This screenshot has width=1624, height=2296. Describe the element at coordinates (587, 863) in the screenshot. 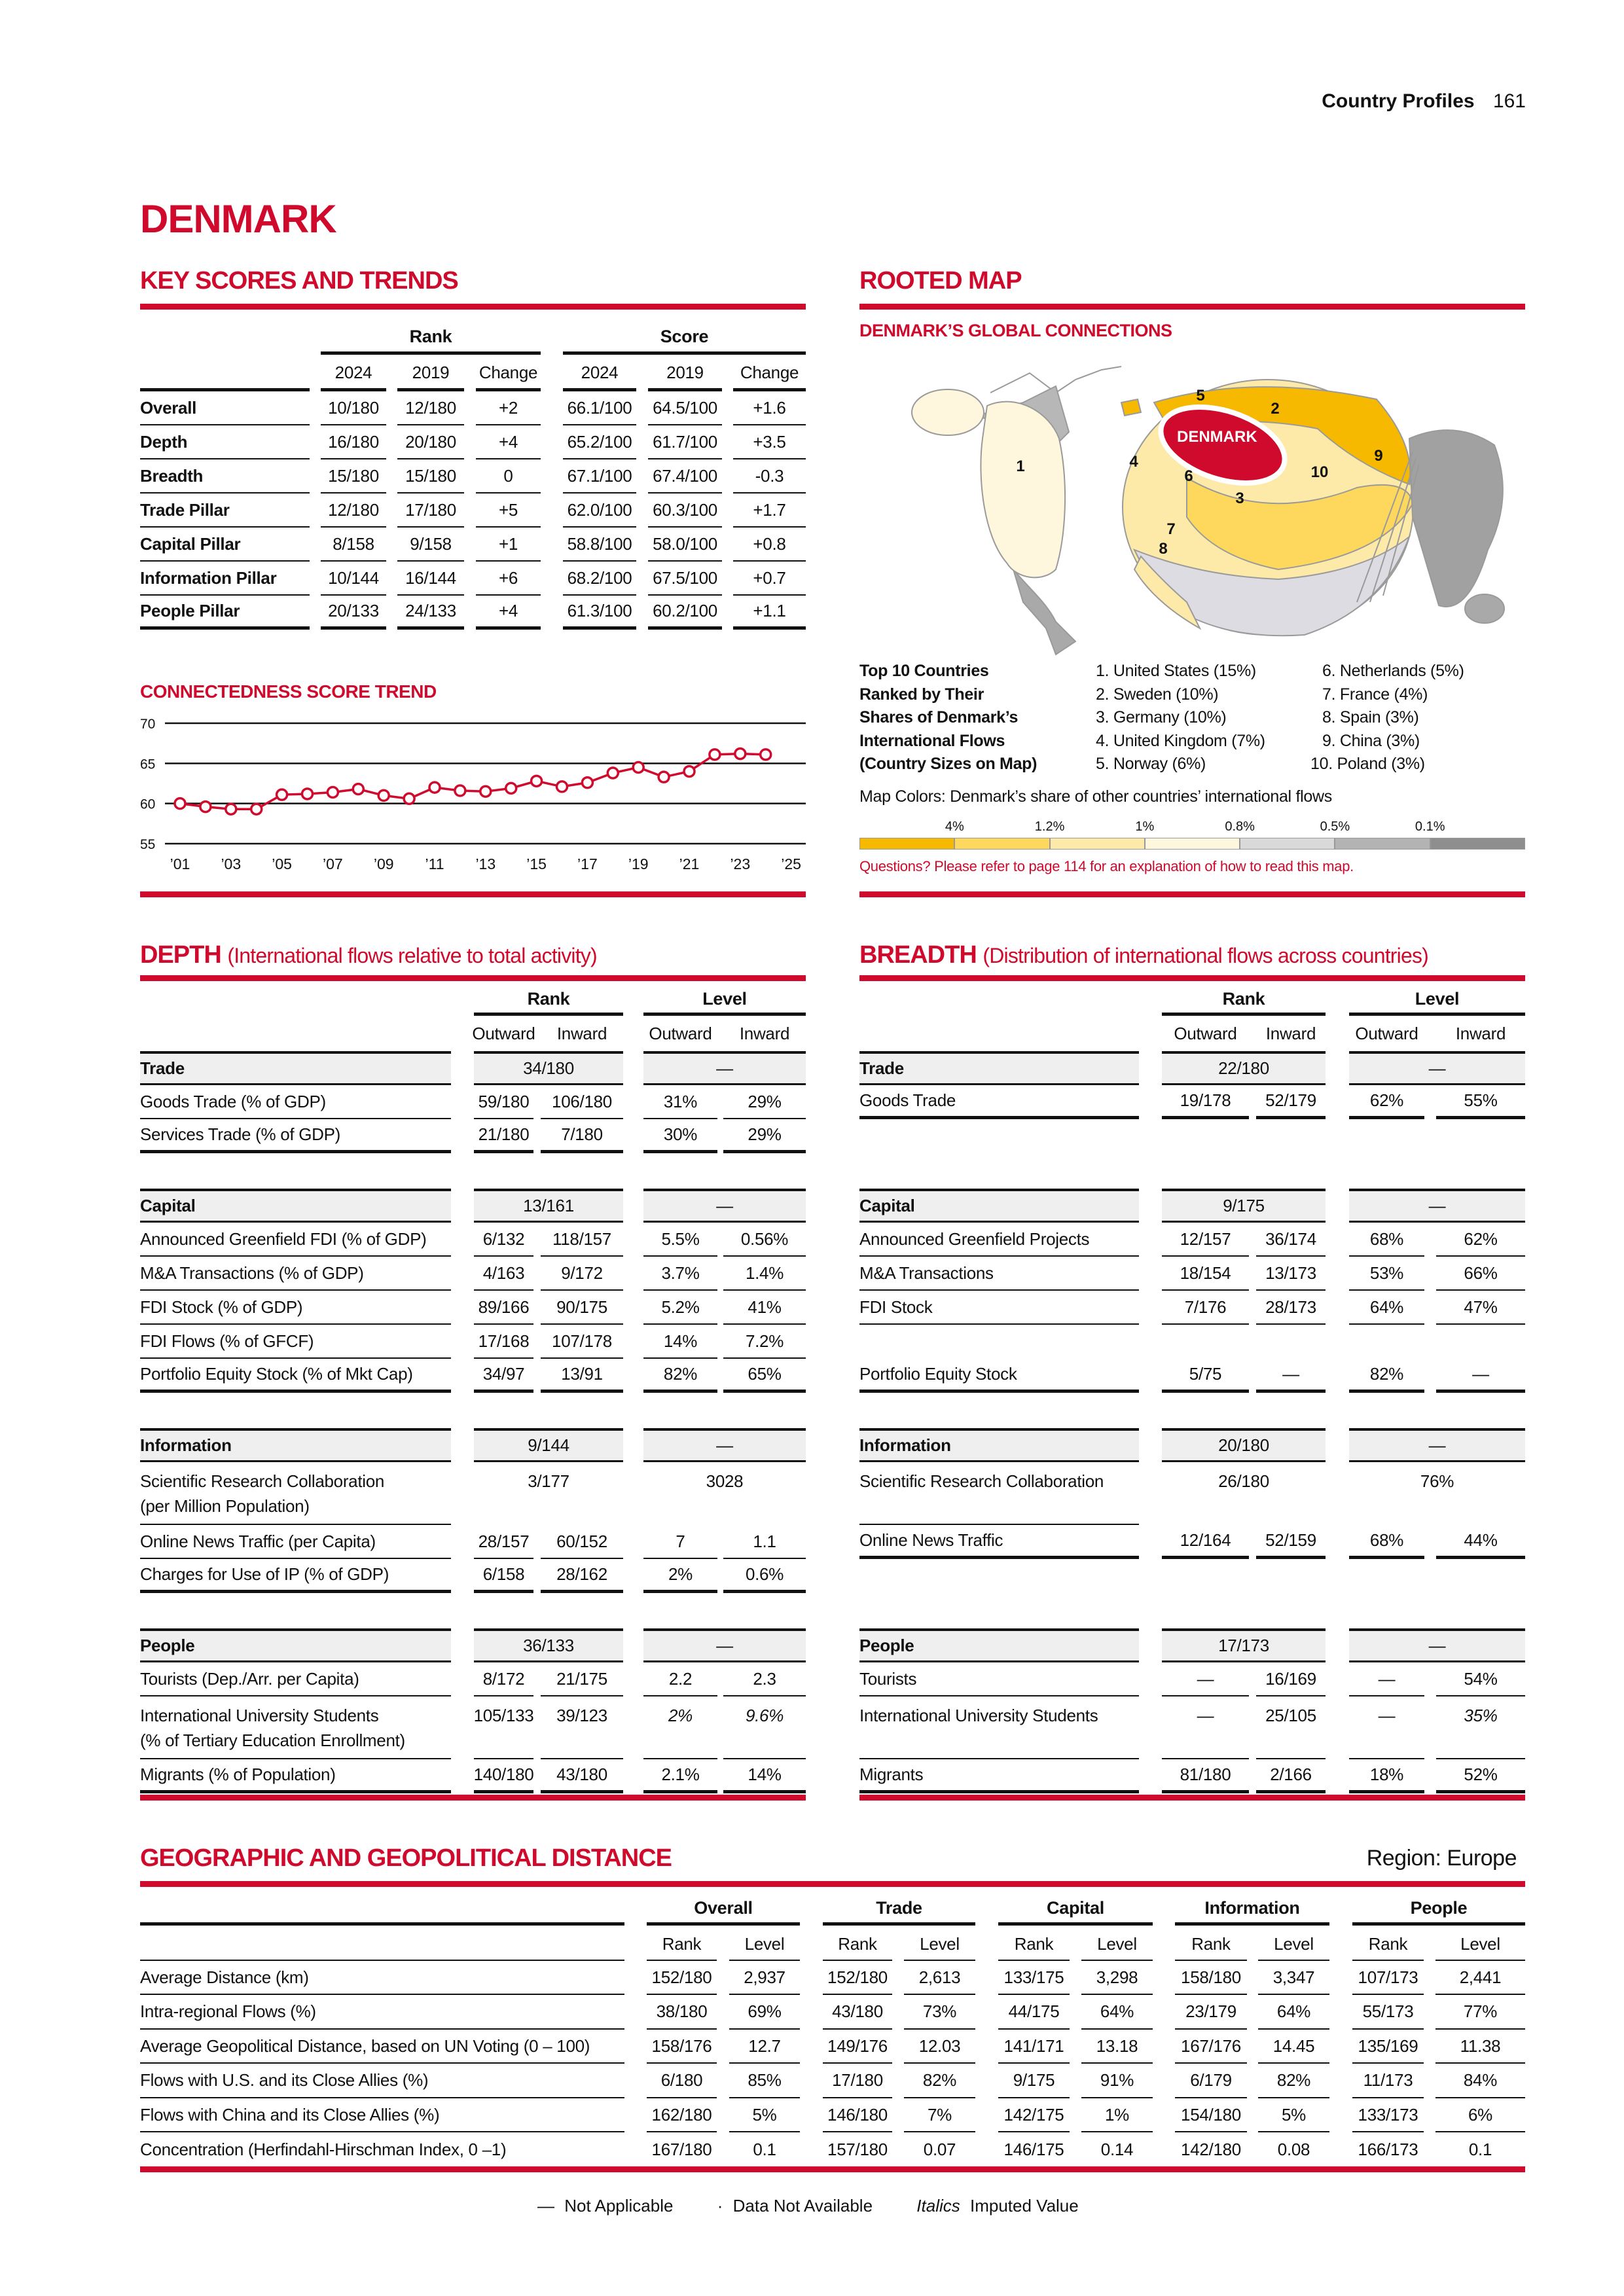

I see `x-tick-label: ’17` at that location.